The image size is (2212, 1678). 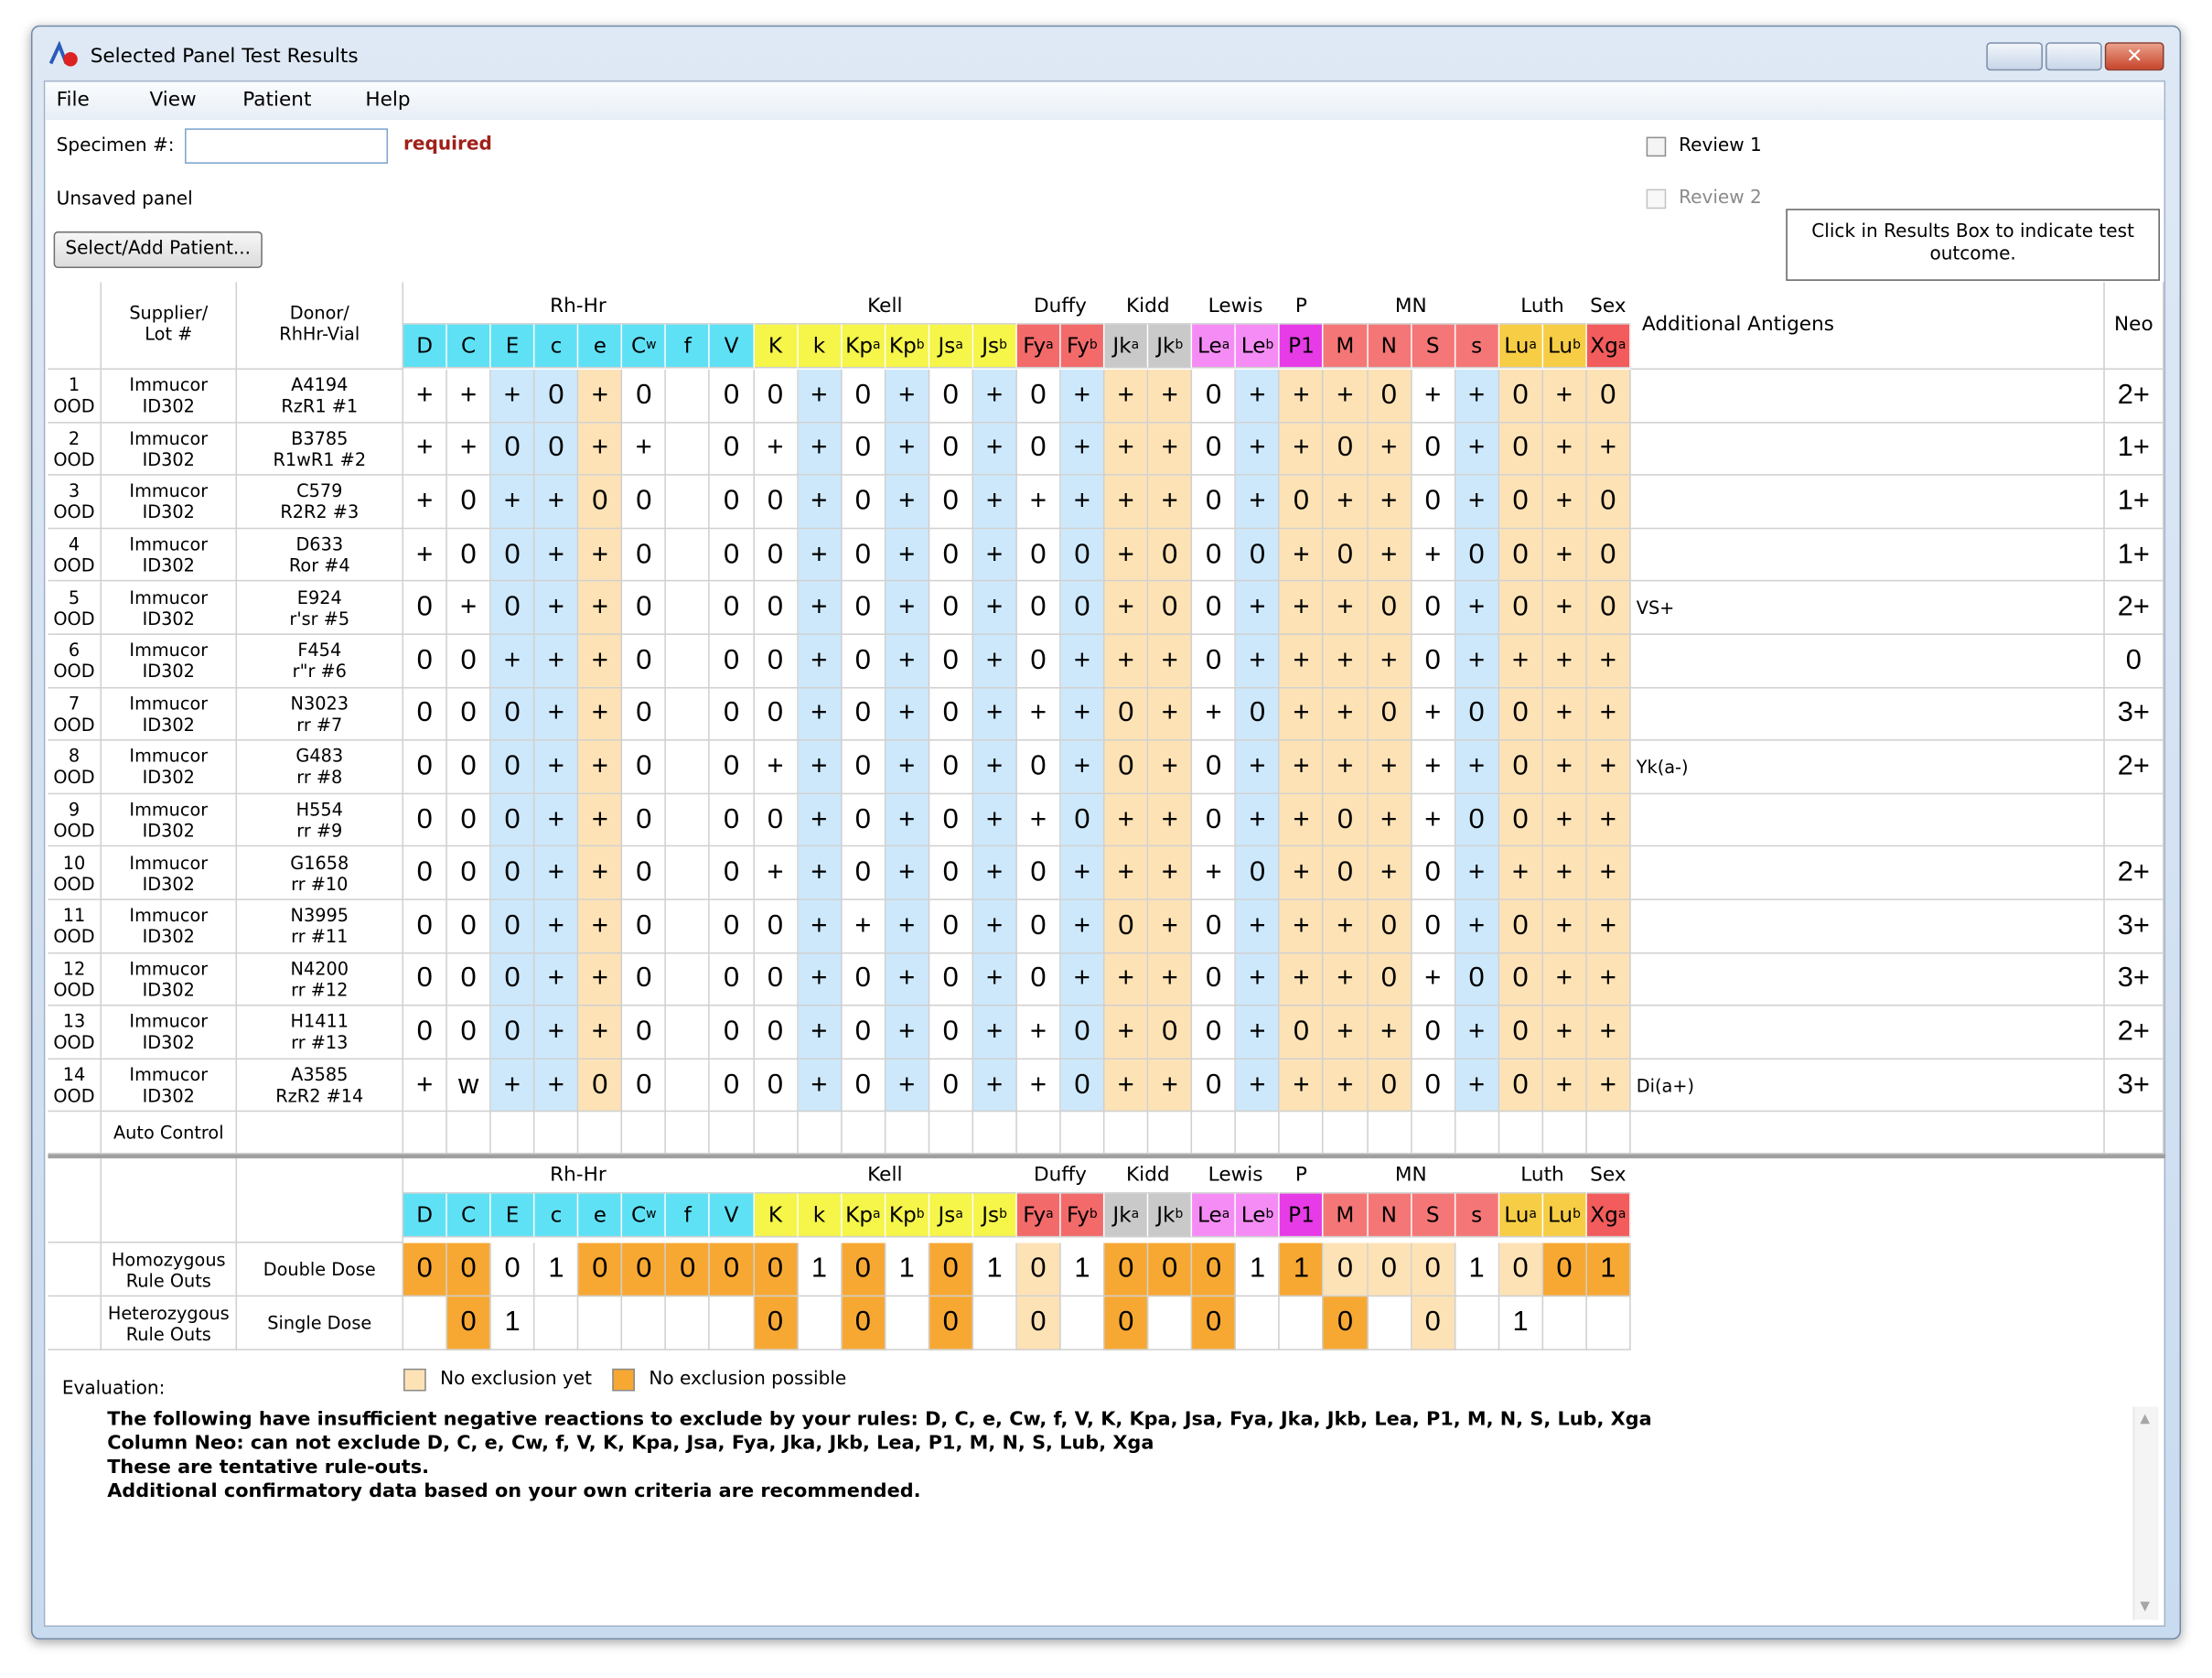 I want to click on maximize-button, so click(x=2074, y=56).